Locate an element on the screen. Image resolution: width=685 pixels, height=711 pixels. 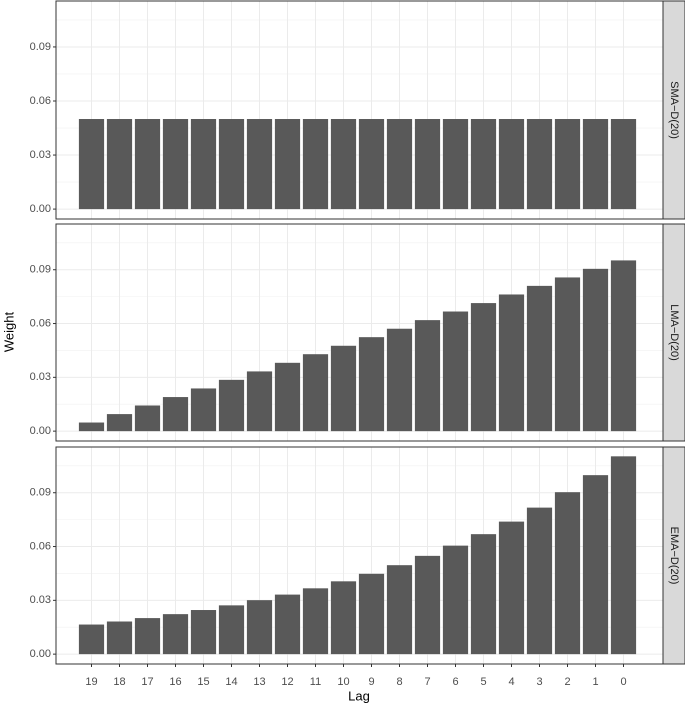
x-tick-label: 18 is located at coordinates (119, 682).